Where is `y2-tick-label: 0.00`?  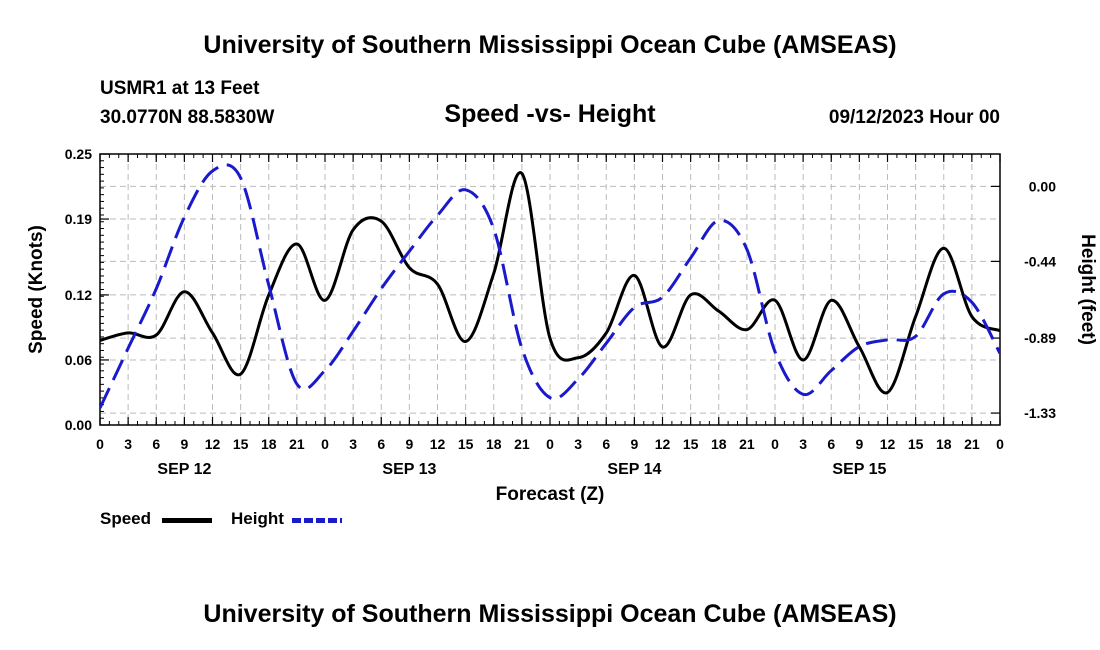
y2-tick-label: 0.00 is located at coordinates (1042, 186).